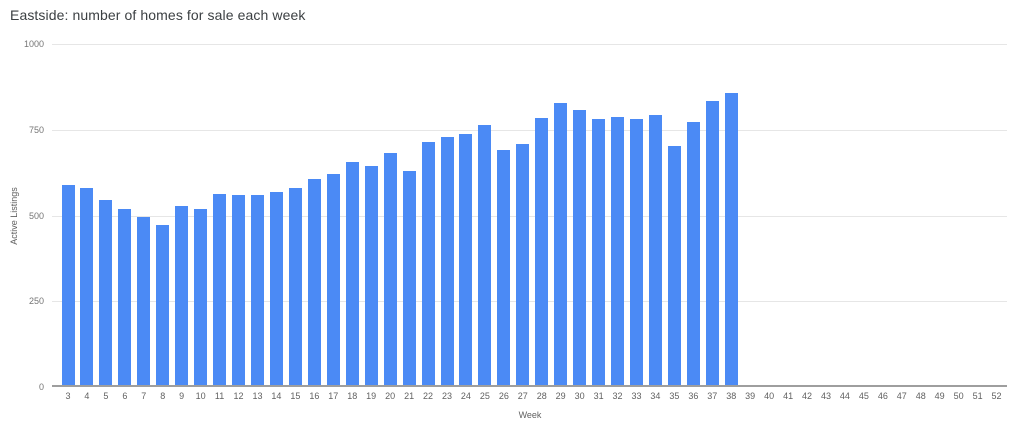  What do you see at coordinates (428, 396) in the screenshot?
I see `x-tick-label-22: 22` at bounding box center [428, 396].